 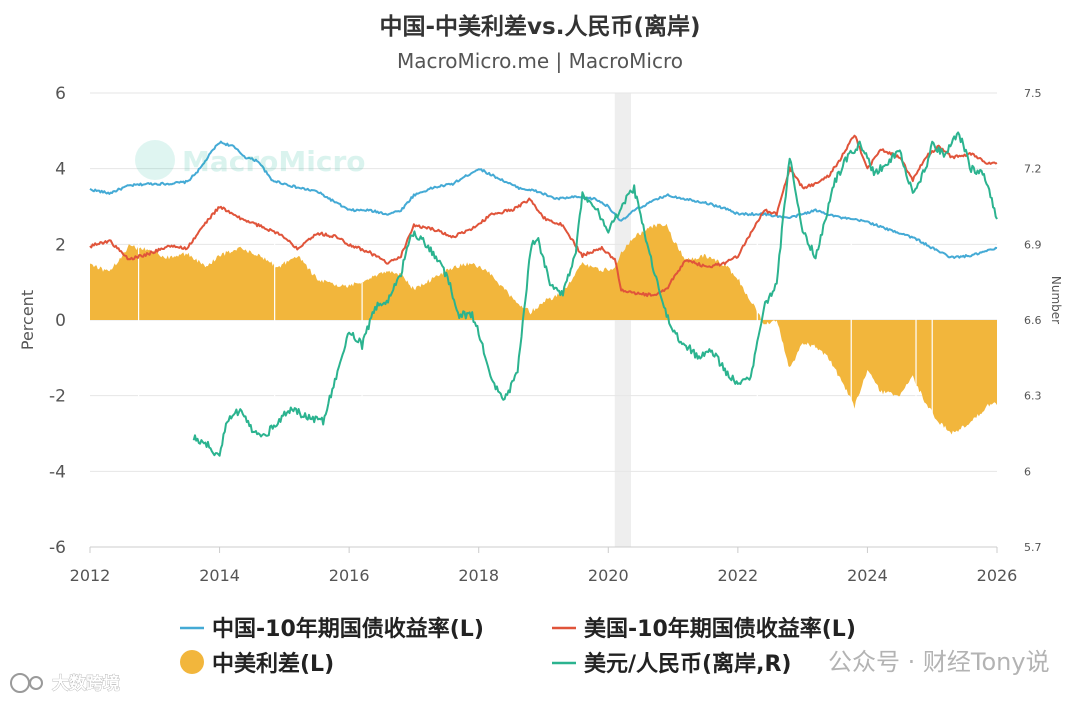 What do you see at coordinates (219, 575) in the screenshot?
I see `x-tick-label: 2014` at bounding box center [219, 575].